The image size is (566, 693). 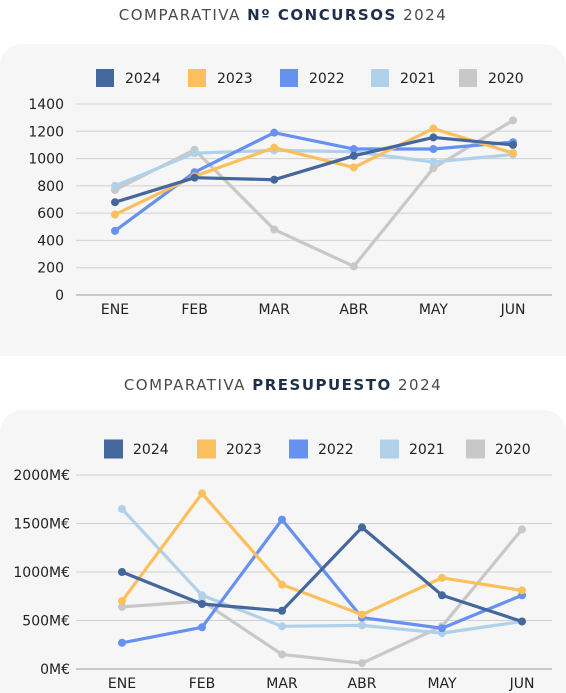 What do you see at coordinates (50, 214) in the screenshot?
I see `y-tick-label: 600` at bounding box center [50, 214].